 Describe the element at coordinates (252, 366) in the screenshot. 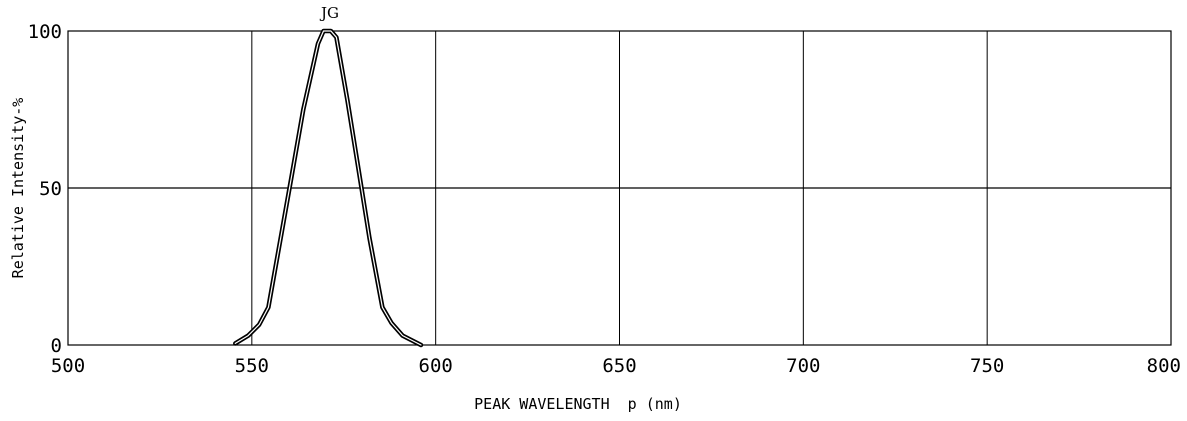

I see `x-tick-label-550: 550` at that location.